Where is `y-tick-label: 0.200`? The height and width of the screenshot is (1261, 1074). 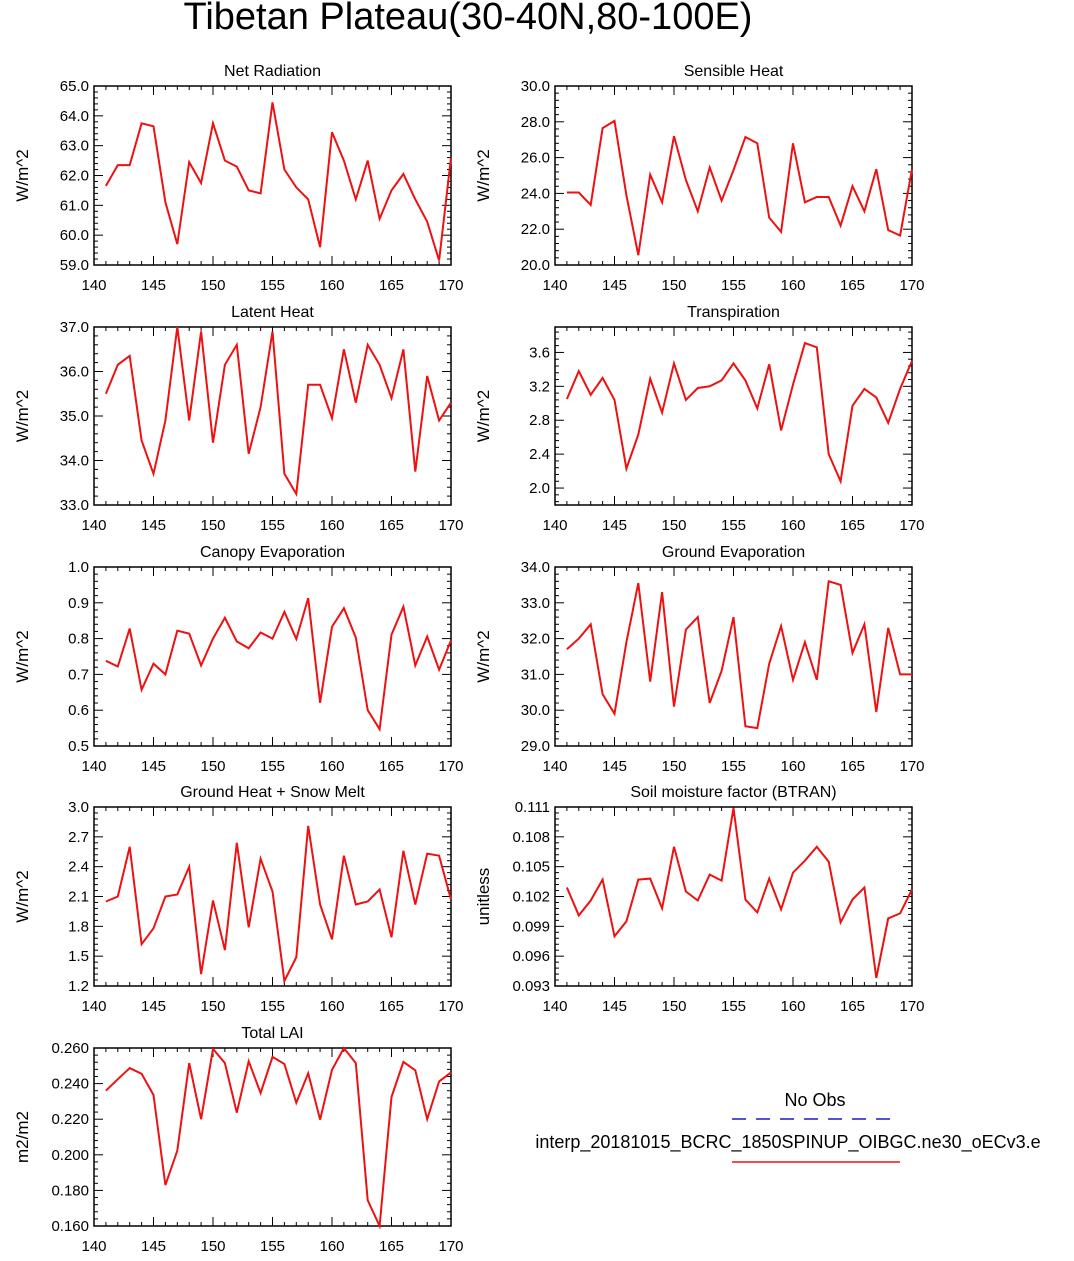 y-tick-label: 0.200 is located at coordinates (70, 1155).